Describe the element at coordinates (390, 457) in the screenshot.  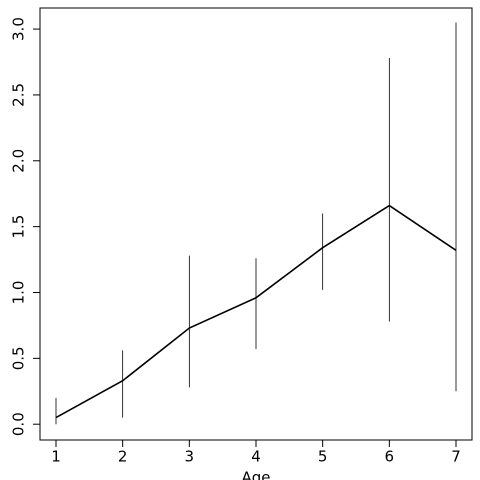
I see `x-tick-label: 6` at that location.